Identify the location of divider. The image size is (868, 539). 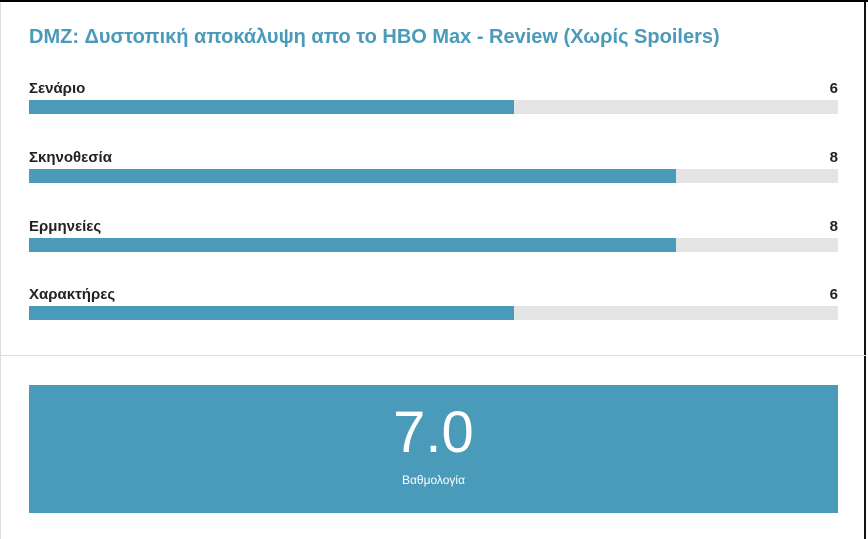
(433, 355).